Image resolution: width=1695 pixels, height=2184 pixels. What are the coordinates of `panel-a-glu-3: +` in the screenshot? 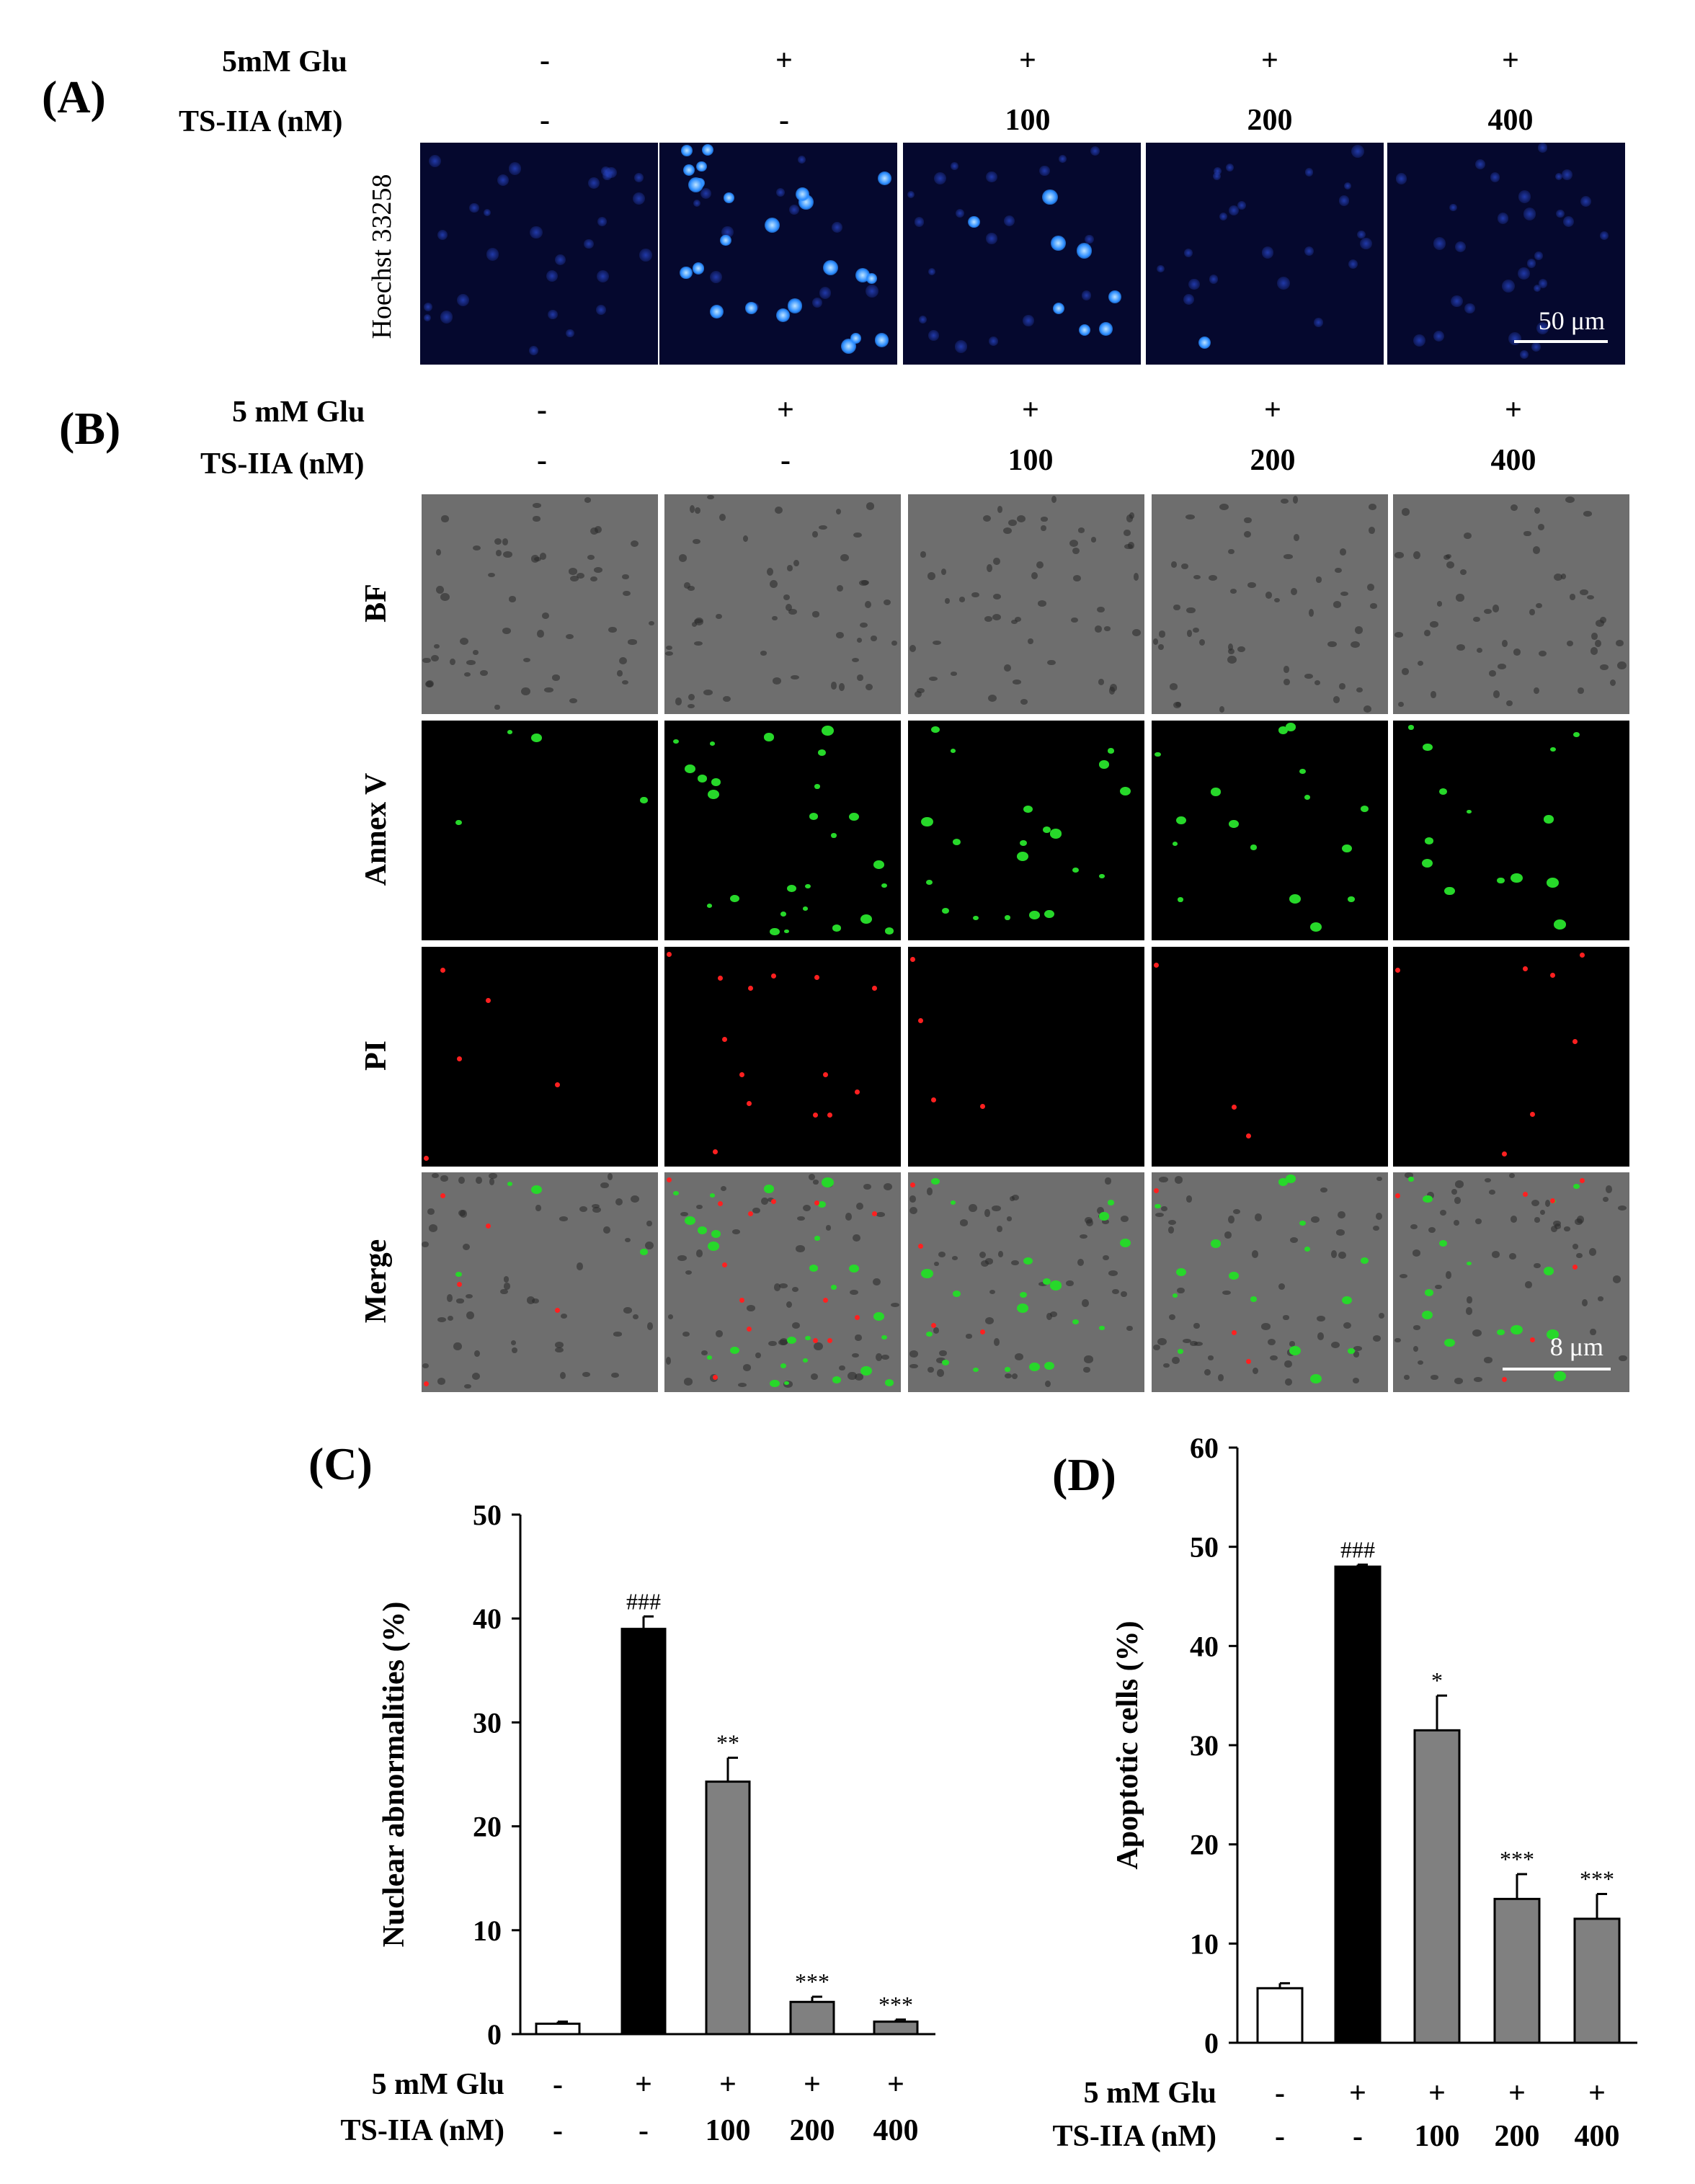 It's located at (1027, 60).